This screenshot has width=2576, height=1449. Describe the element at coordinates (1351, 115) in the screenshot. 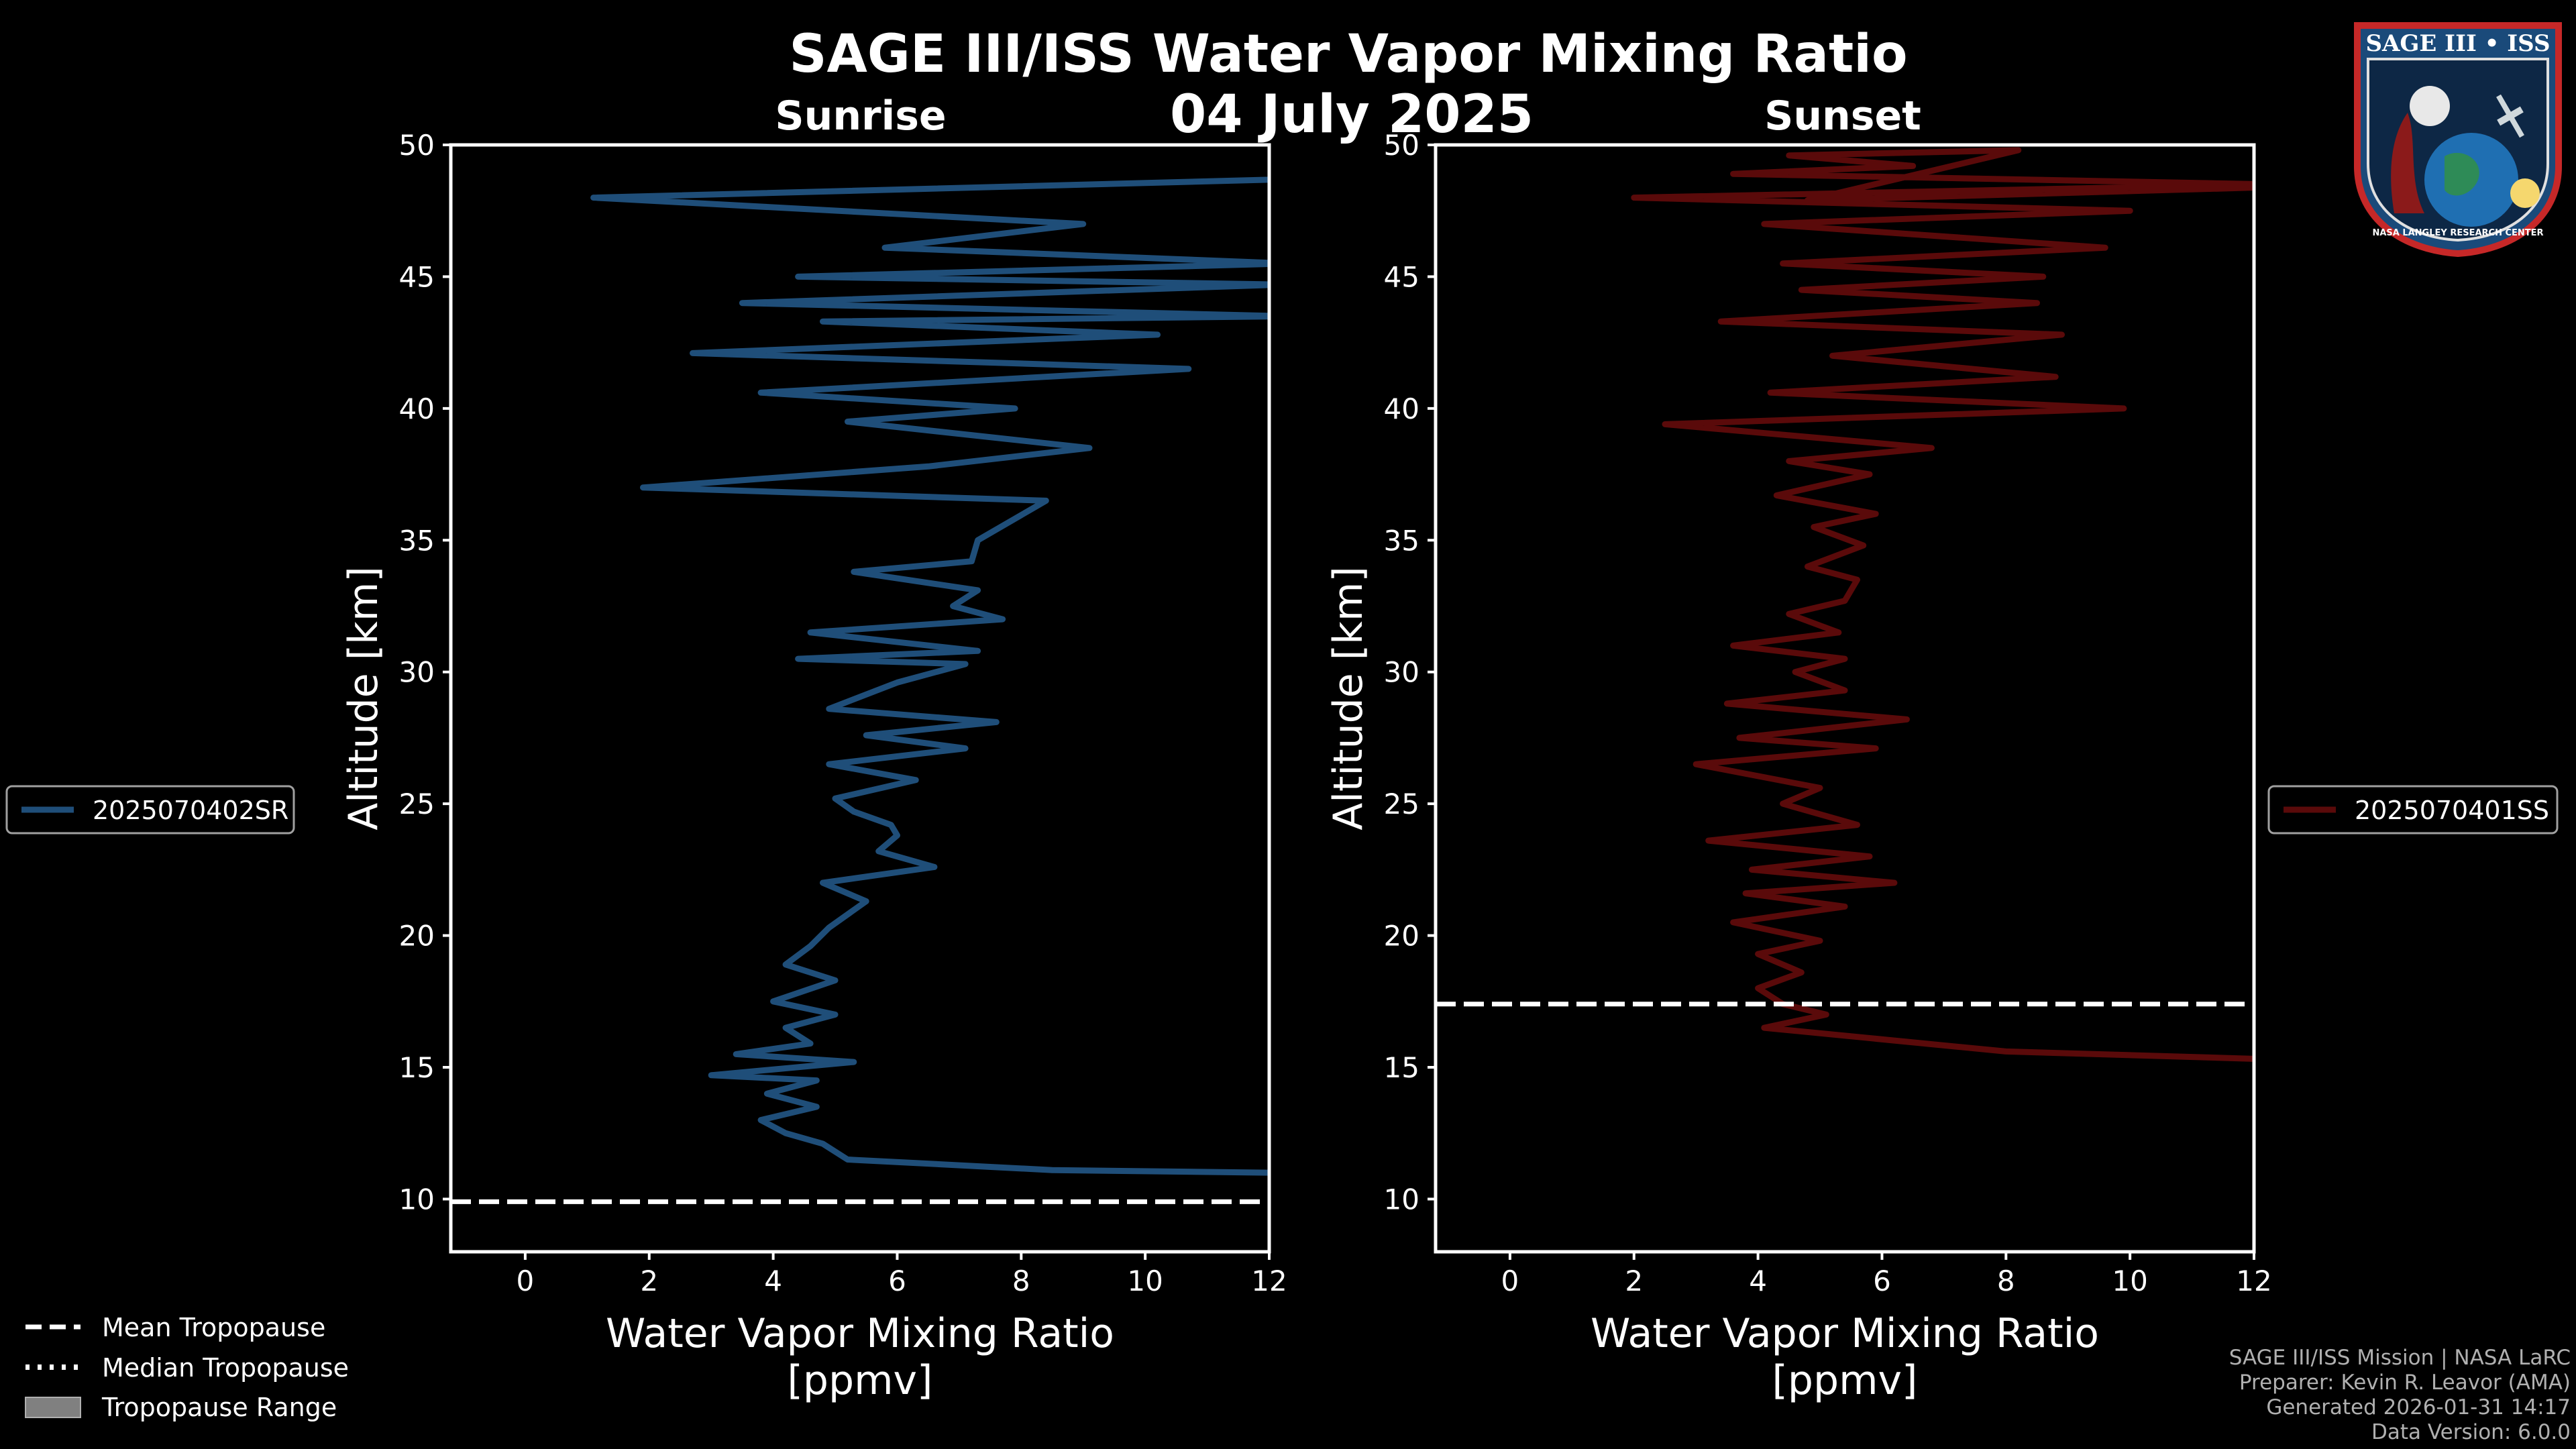

I see `date-title: 04 July 2025` at that location.